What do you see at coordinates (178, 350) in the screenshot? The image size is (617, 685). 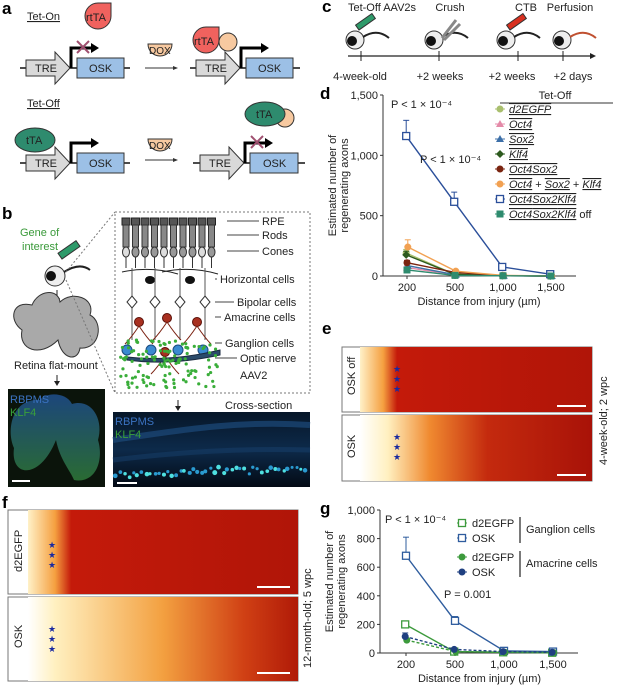 I see `ganglion-cell` at bounding box center [178, 350].